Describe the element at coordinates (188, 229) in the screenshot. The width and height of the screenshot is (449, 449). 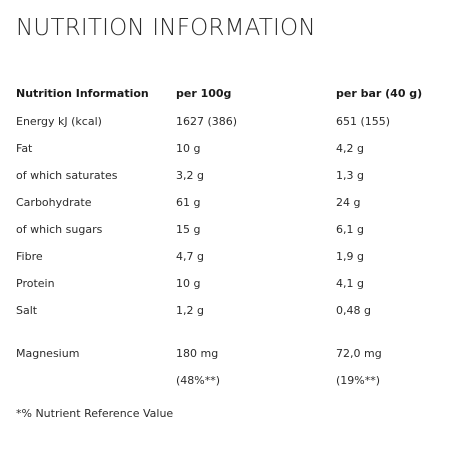
I see `sugars-per-100g: 15 g` at that location.